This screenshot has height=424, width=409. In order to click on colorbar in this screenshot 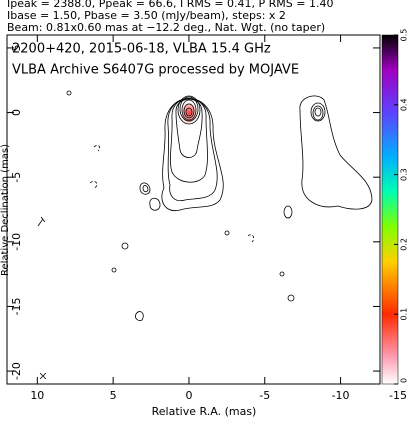, I will do `click(390, 209)`.